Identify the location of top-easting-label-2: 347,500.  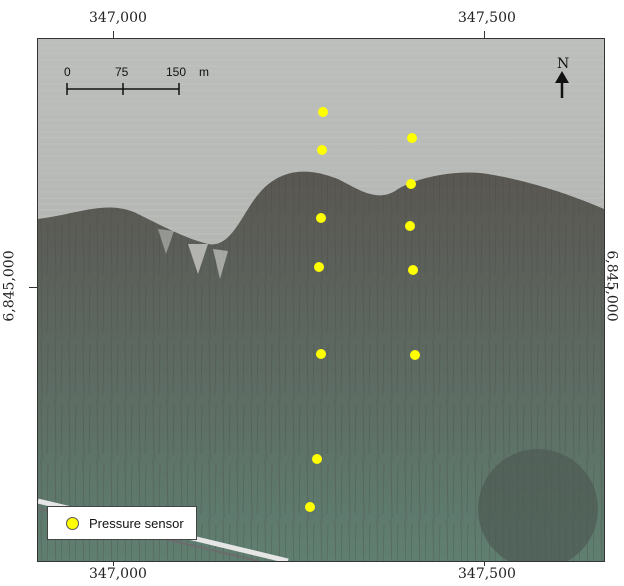
(487, 18).